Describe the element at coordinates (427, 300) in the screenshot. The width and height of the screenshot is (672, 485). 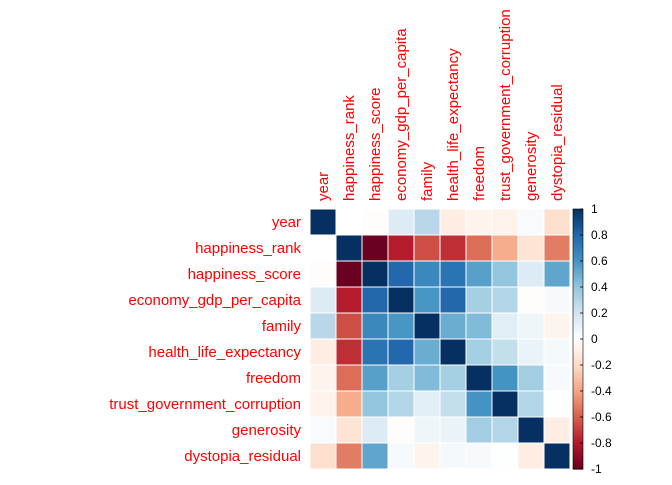
I see `cell-economy_gdp_per_capita-family` at that location.